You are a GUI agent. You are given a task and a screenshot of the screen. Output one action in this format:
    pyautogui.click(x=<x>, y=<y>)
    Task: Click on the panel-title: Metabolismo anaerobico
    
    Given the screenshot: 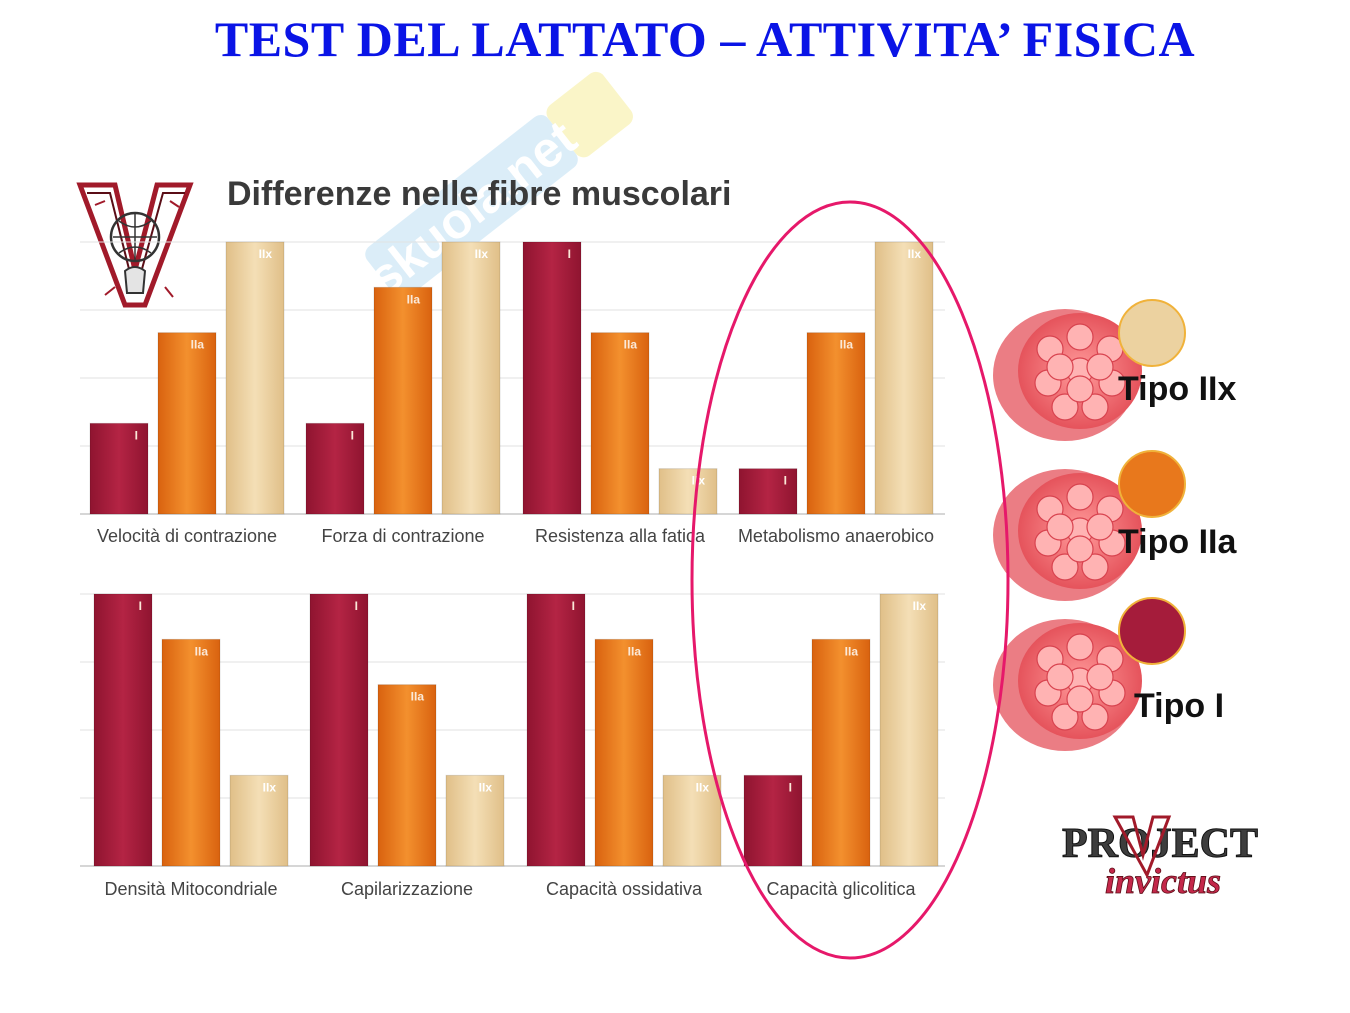 What is the action you would take?
    pyautogui.click(x=836, y=536)
    